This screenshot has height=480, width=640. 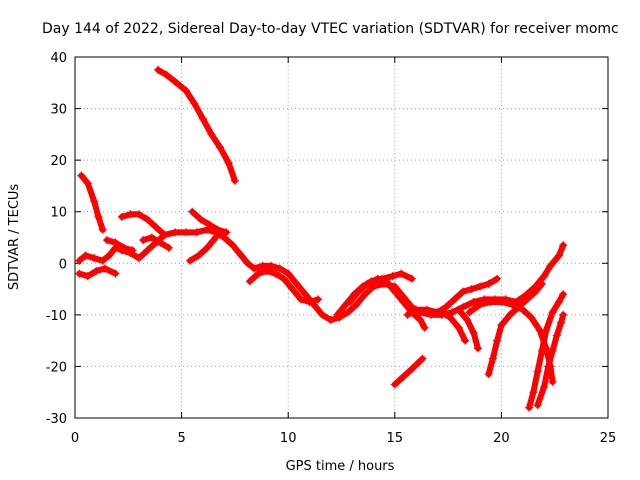 What do you see at coordinates (56, 316) in the screenshot?
I see `y-tick-label: -10` at bounding box center [56, 316].